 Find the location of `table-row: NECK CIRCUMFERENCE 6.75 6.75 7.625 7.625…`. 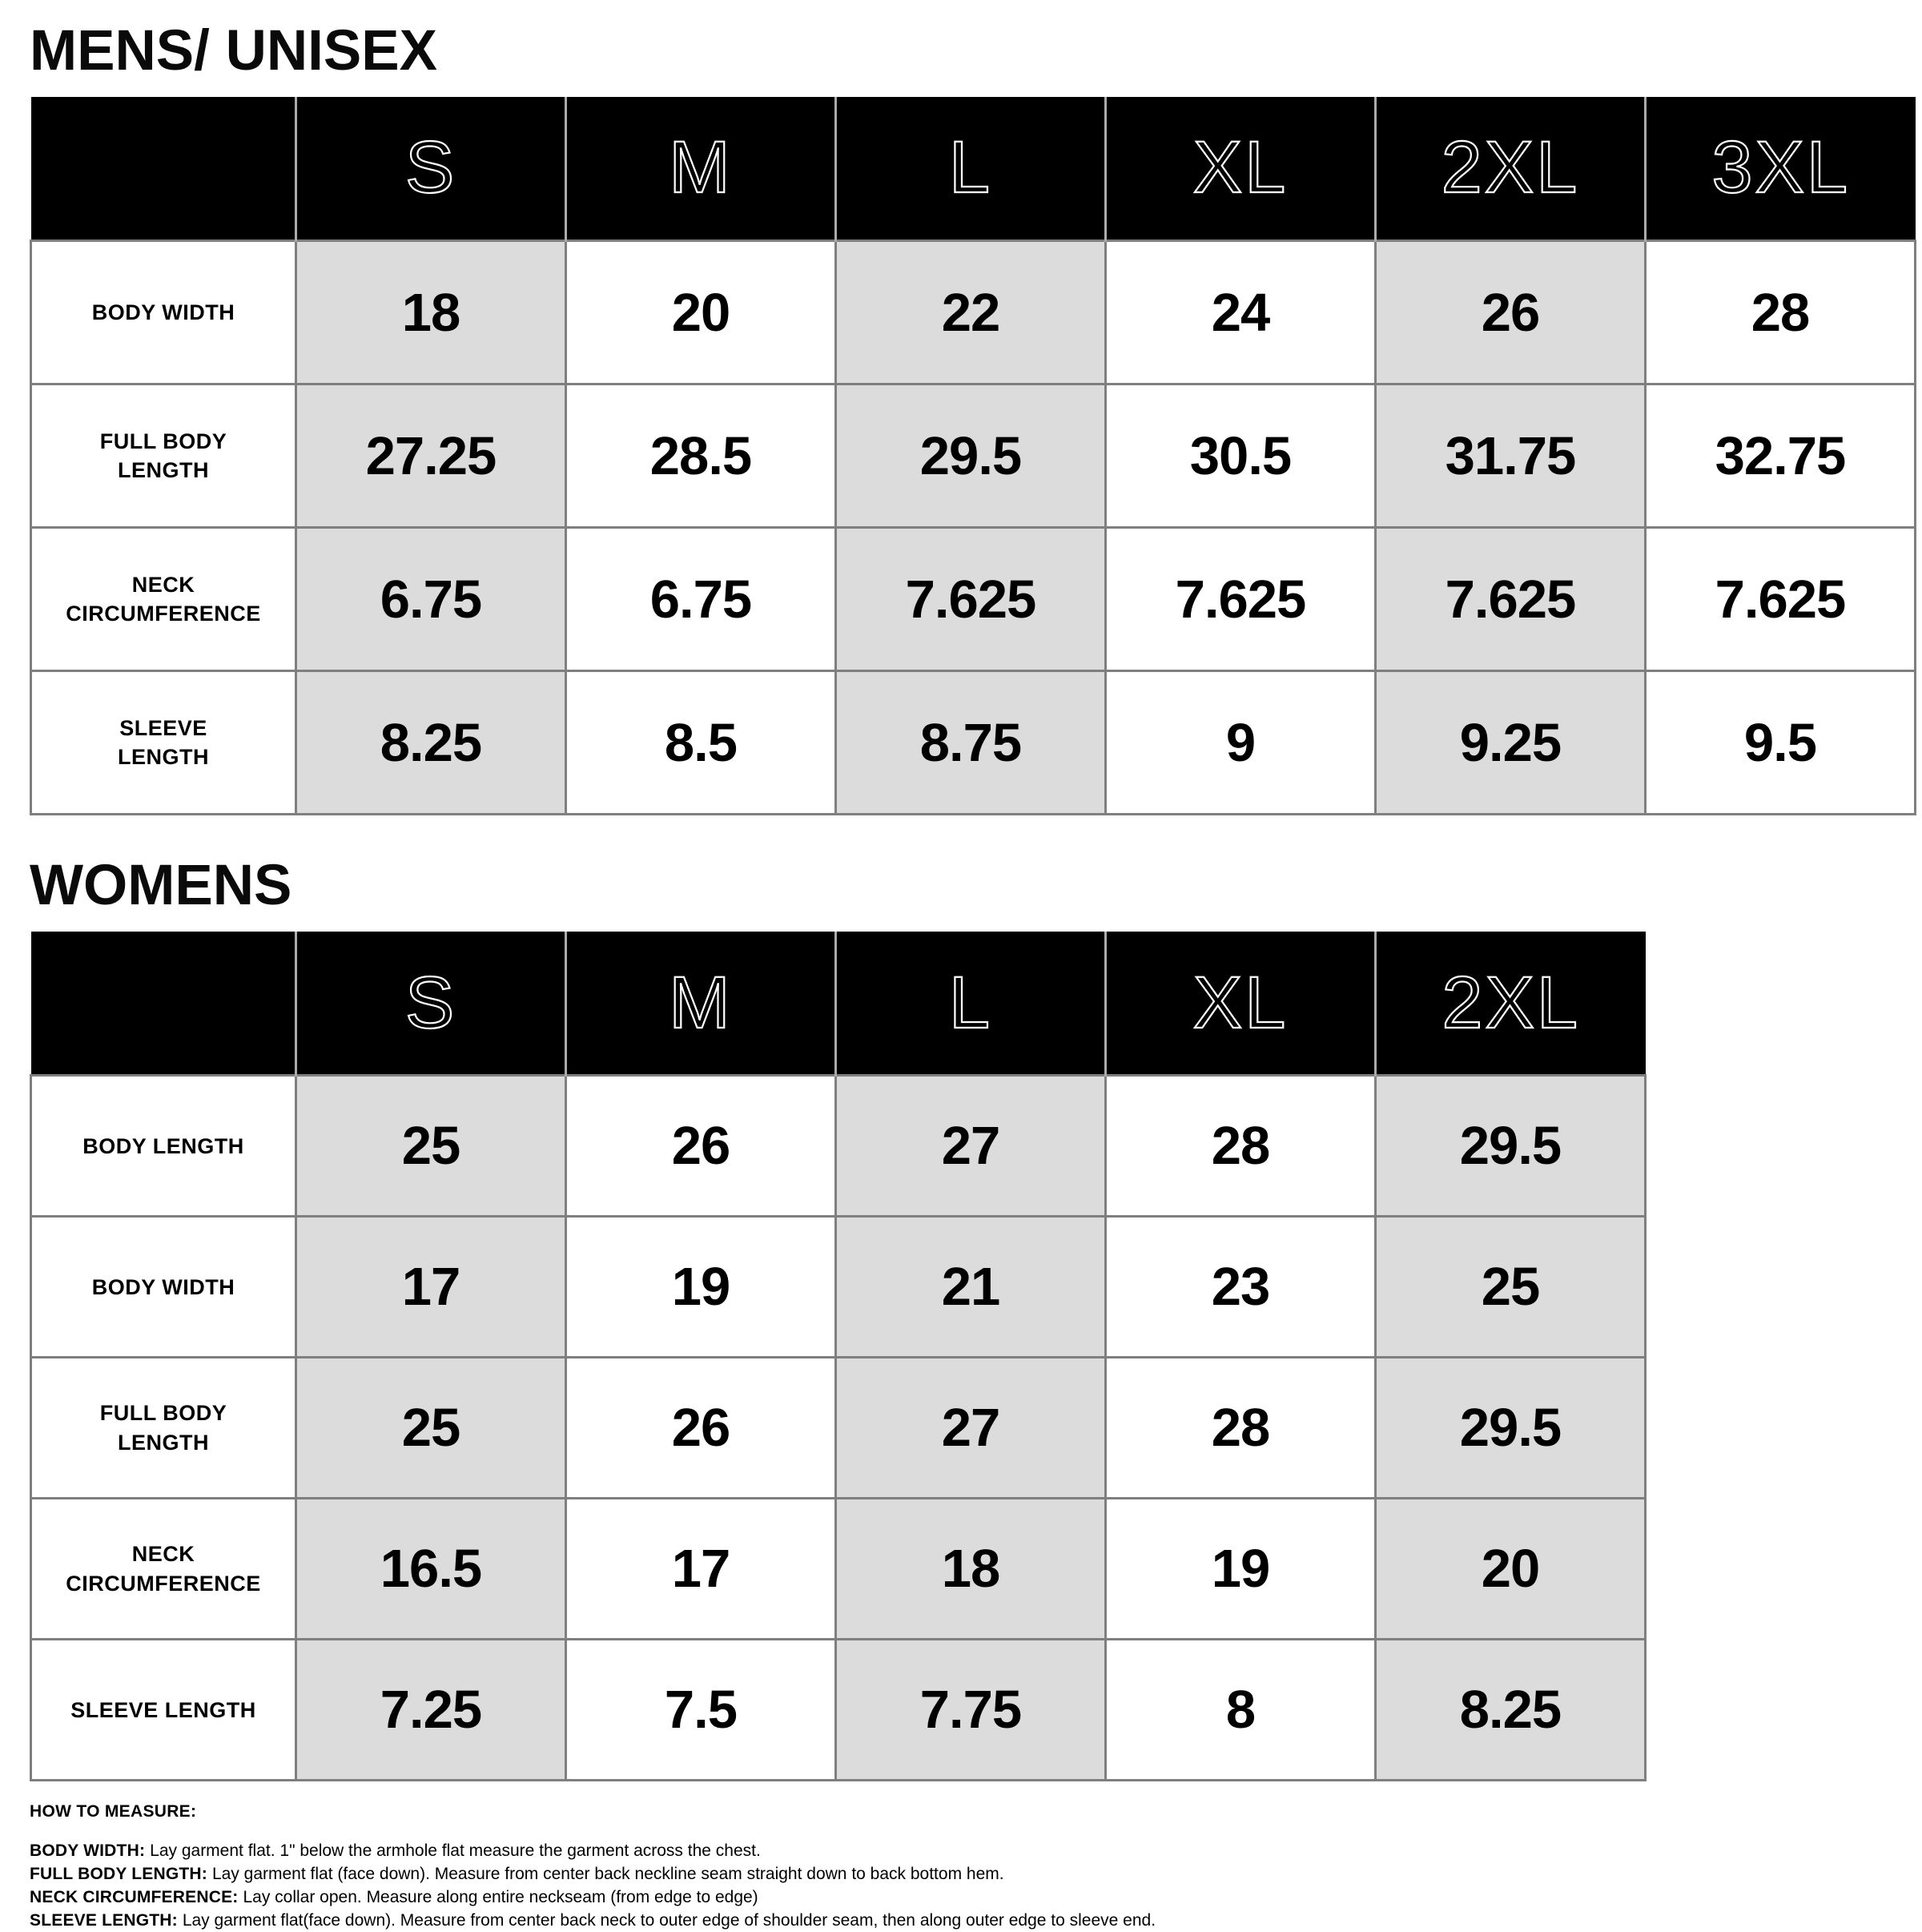

table-row: NECK CIRCUMFERENCE 6.75 6.75 7.625 7.625… is located at coordinates (973, 599).